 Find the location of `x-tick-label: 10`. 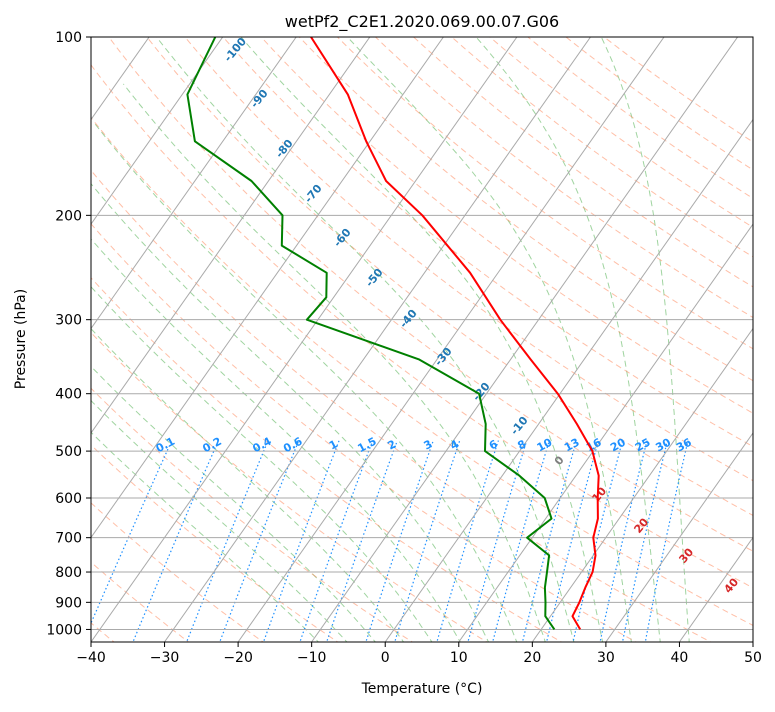

x-tick-label: 10 is located at coordinates (459, 658).